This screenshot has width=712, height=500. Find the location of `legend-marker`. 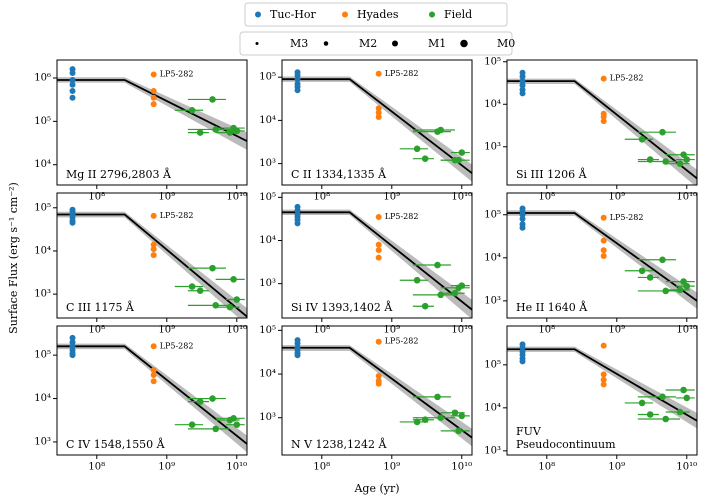

legend-marker is located at coordinates (258, 14).